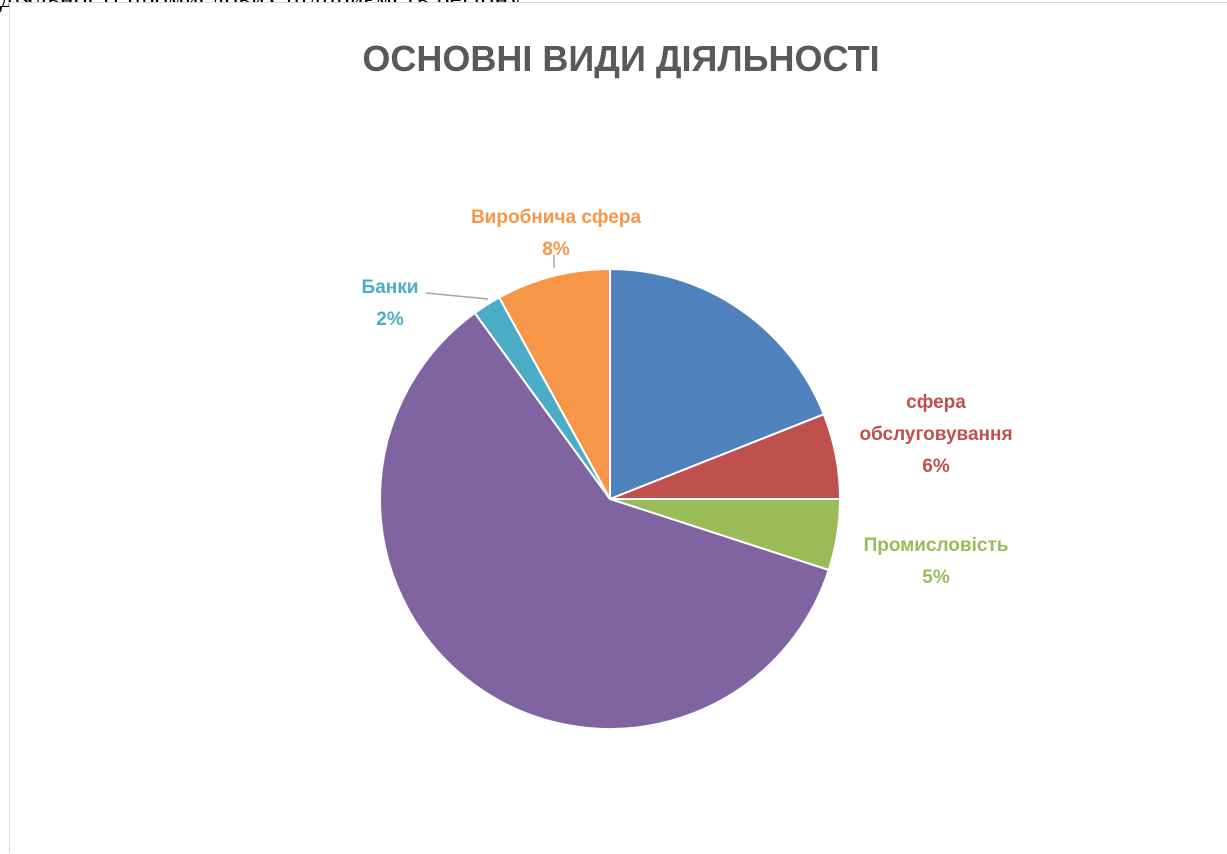 The height and width of the screenshot is (854, 1227). I want to click on data-label-line: Виробнича сфера, so click(556, 217).